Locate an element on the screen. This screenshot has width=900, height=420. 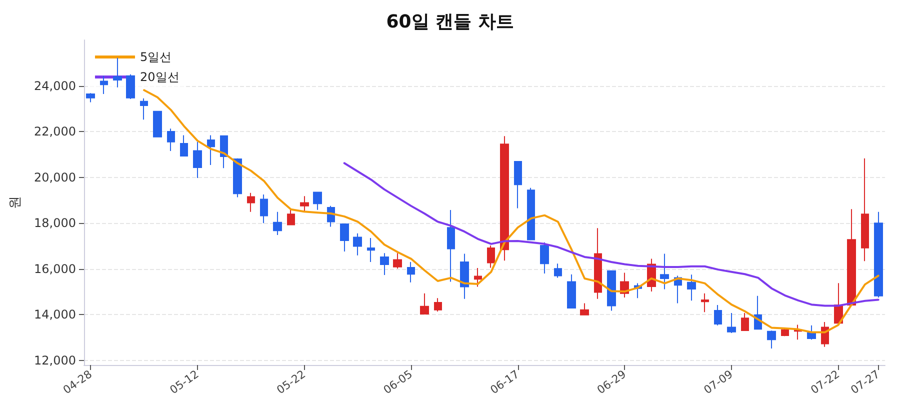
y-axis-title: 원 is located at coordinates (15, 202).